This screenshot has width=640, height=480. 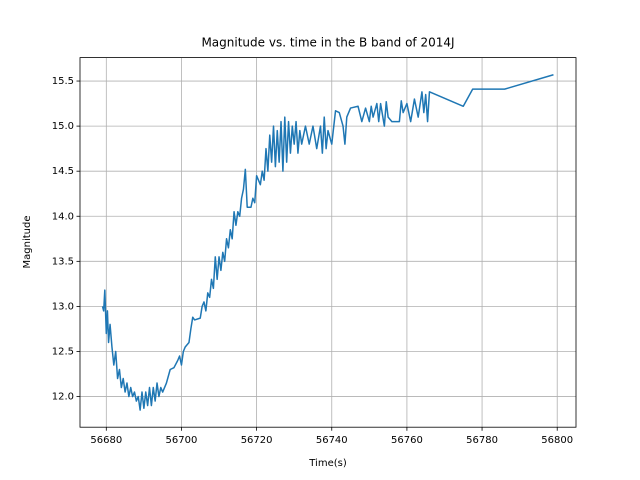 I want to click on x-tick-label: 56740, so click(x=332, y=440).